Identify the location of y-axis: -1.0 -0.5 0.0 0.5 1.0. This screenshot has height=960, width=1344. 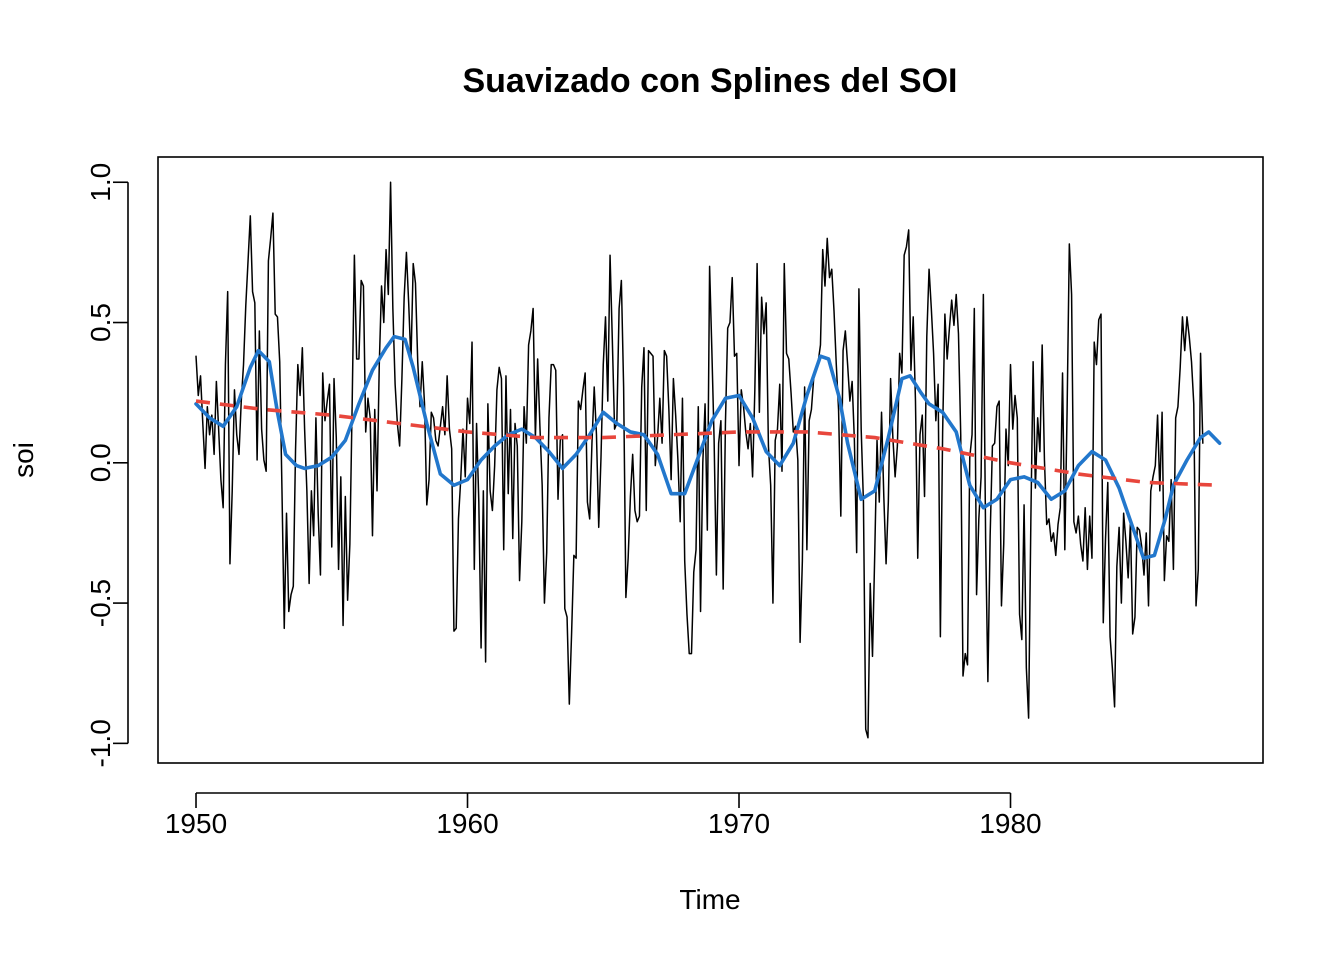
(107, 465).